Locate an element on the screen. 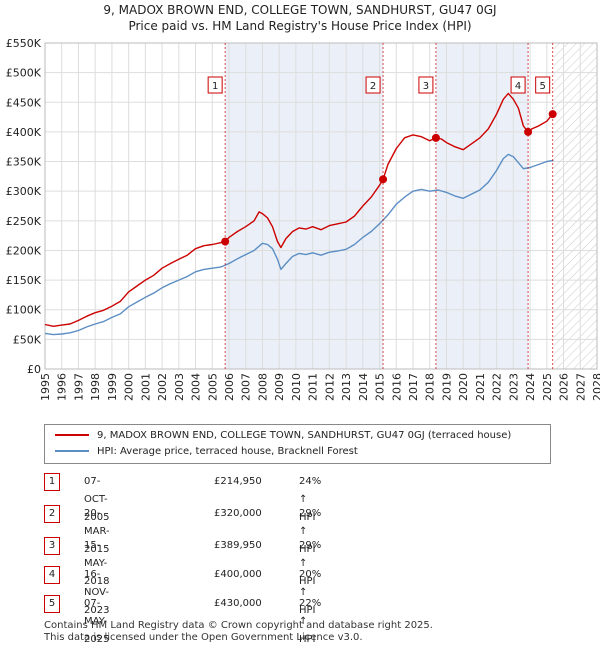 The image size is (600, 650). y-tick-label: £100K is located at coordinates (24, 310).